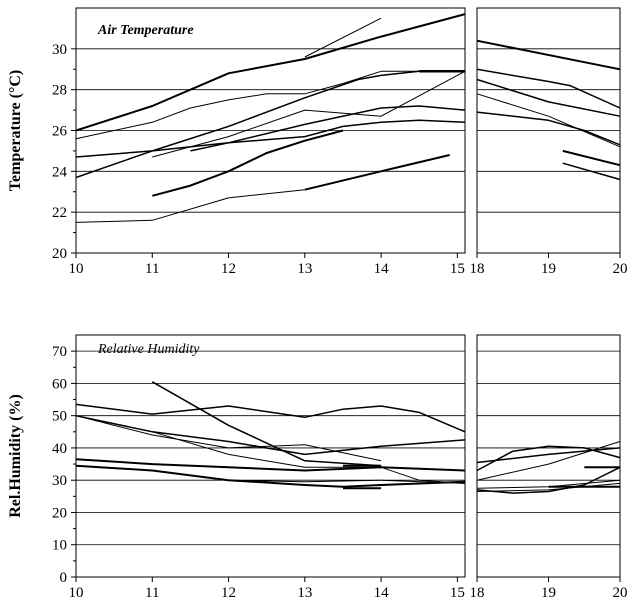  I want to click on y-tick-label: 10, so click(59, 546).